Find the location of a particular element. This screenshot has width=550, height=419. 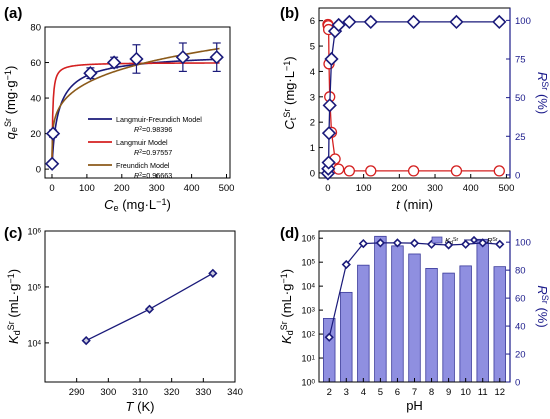

x-tick-label: 310 is located at coordinates (140, 392).